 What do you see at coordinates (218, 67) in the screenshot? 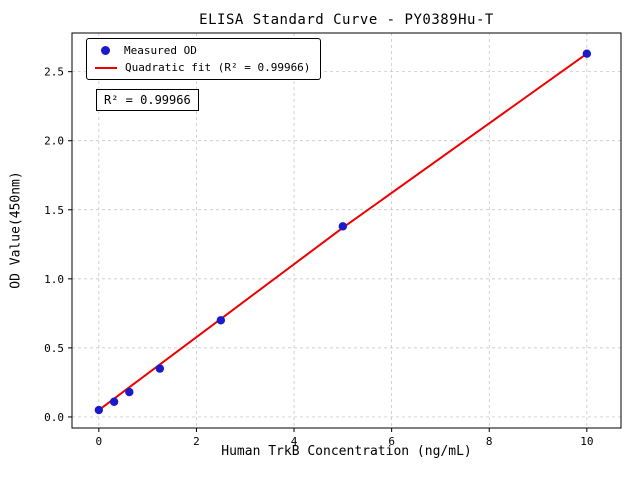
I see `legend-label-quadratic-fit: Quadratic fit (R² = 0.99966)` at bounding box center [218, 67].